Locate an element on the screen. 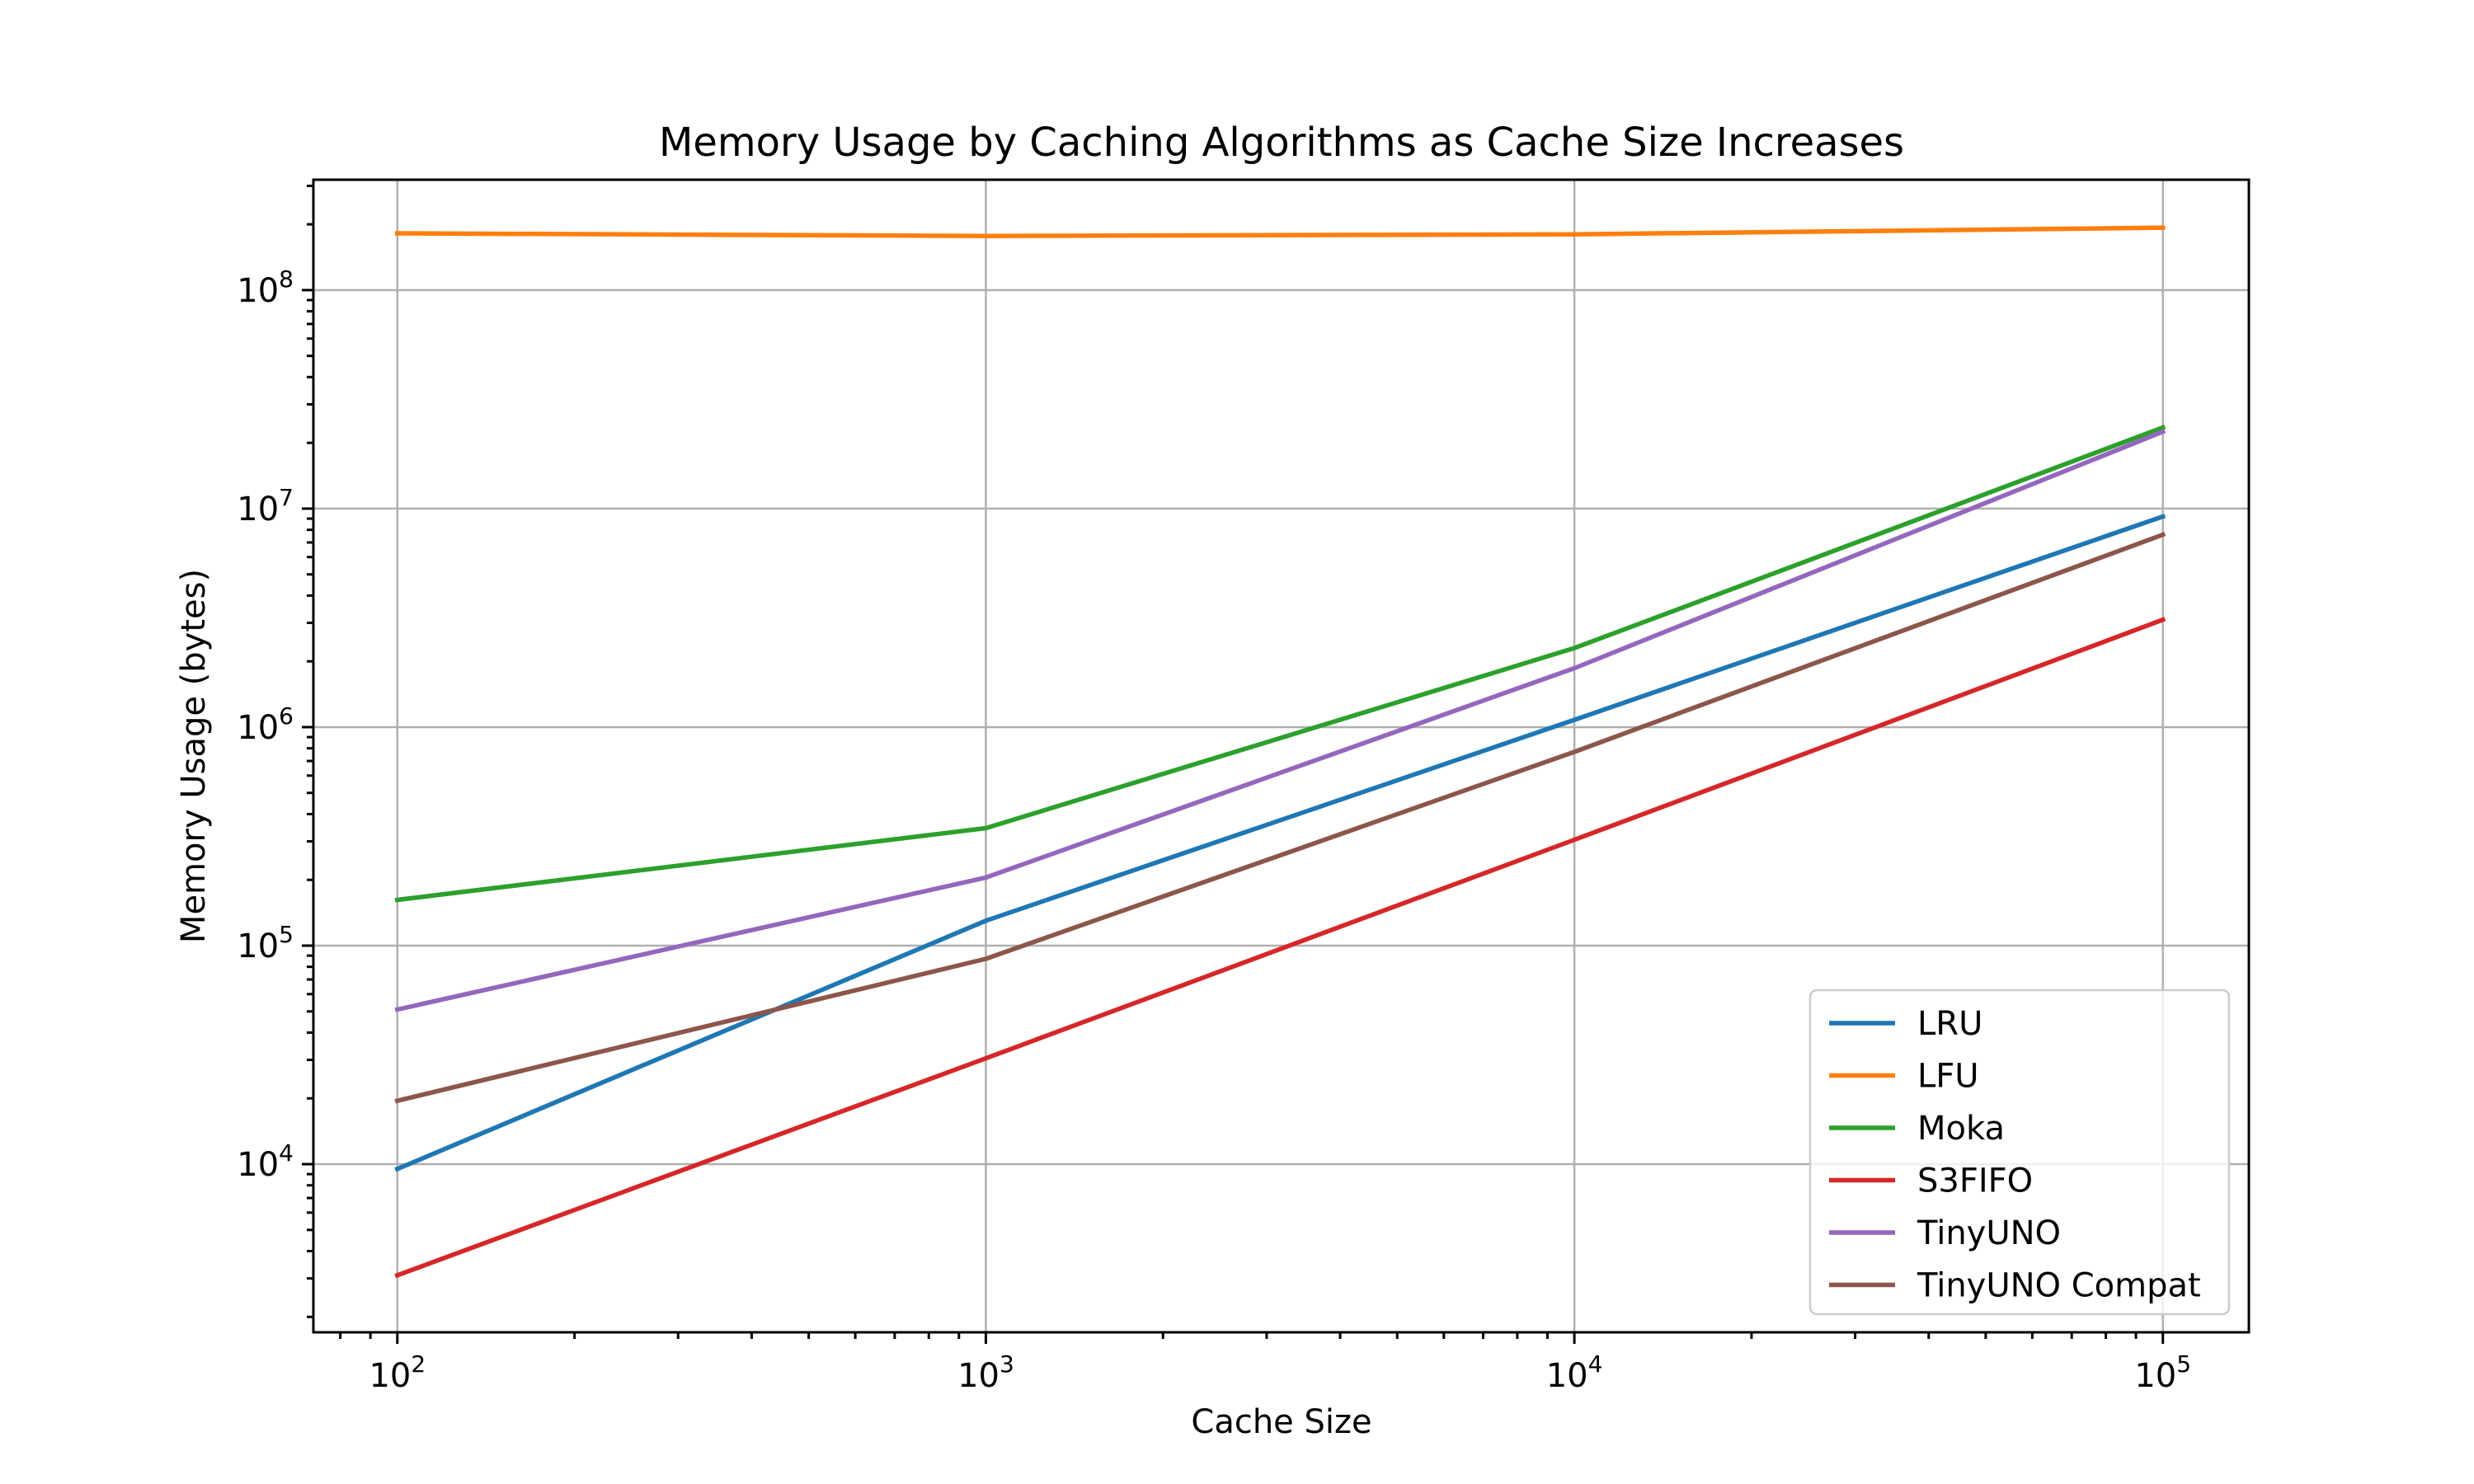 The height and width of the screenshot is (1484, 2474). legend-label-tinyuno: TinyUNO is located at coordinates (1989, 1233).